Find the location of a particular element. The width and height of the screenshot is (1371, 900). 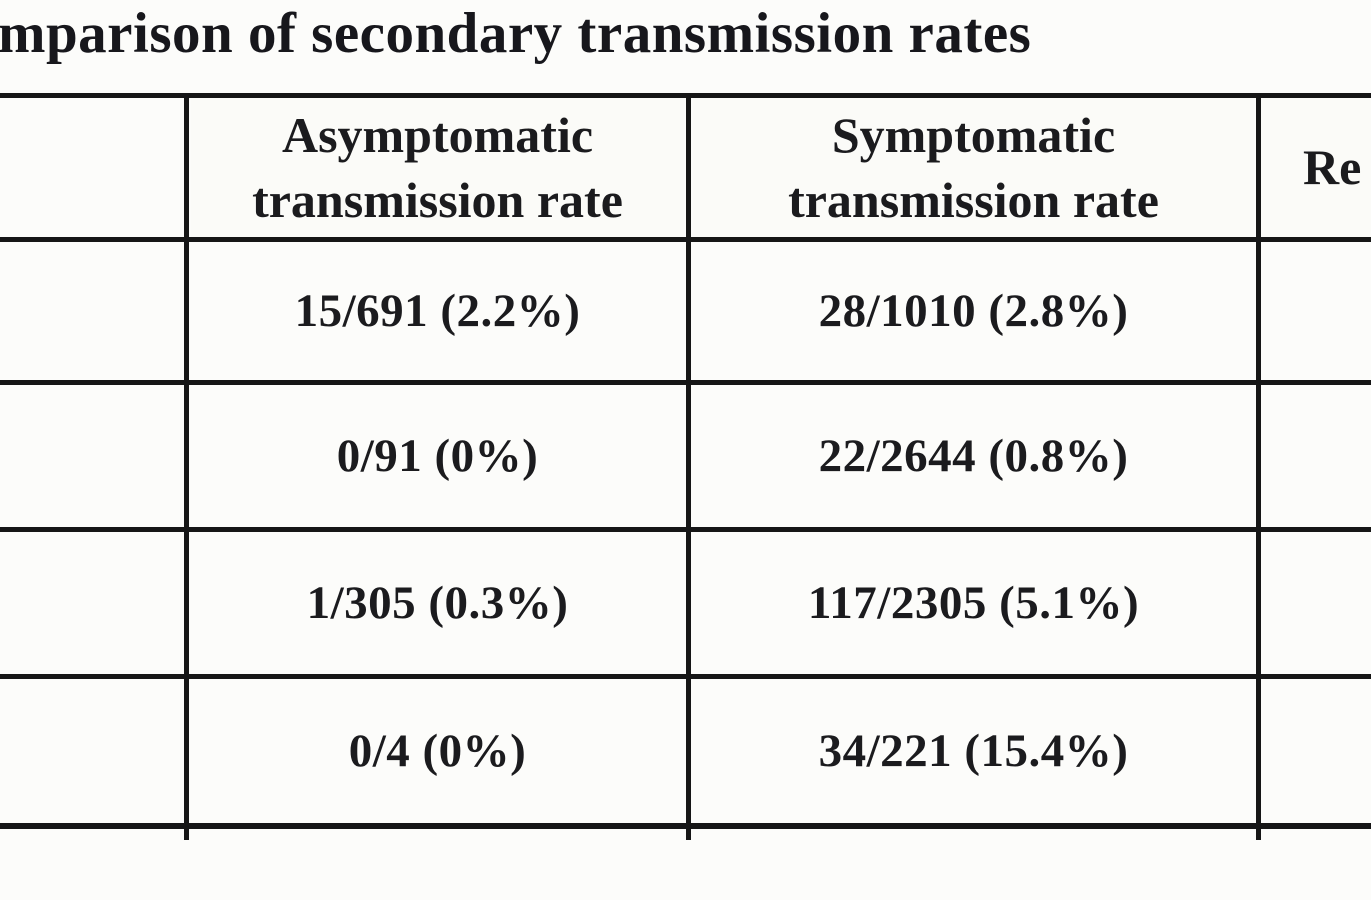

table-line-row3-bottom is located at coordinates (685, 676).